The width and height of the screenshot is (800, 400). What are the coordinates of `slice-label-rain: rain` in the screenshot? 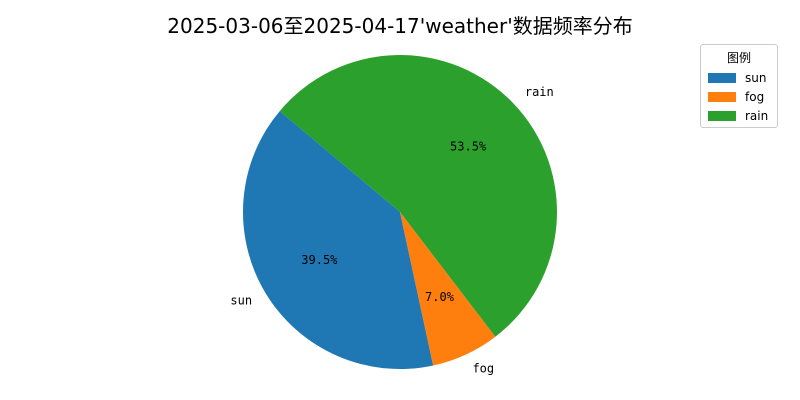 It's located at (539, 92).